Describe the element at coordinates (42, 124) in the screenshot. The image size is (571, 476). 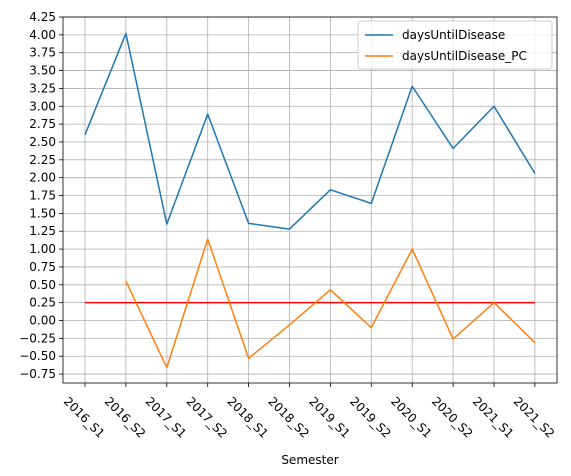
I see `y-tick-label: 2.75` at that location.